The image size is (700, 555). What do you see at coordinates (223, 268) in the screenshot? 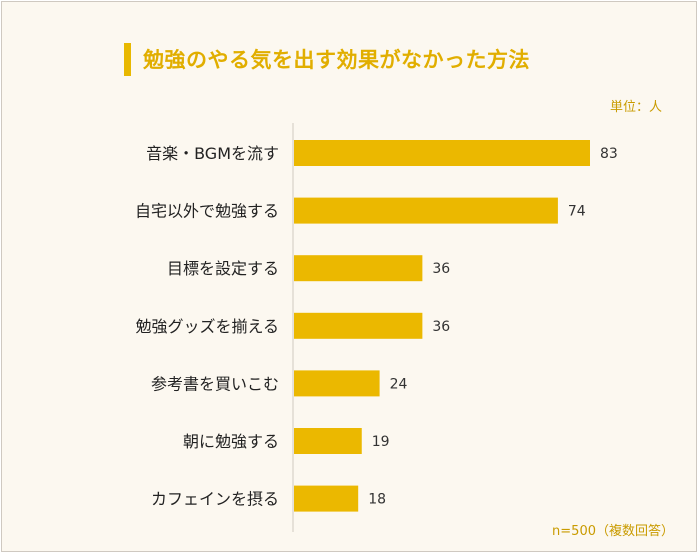
I see `category-label: 目標を設定する` at bounding box center [223, 268].